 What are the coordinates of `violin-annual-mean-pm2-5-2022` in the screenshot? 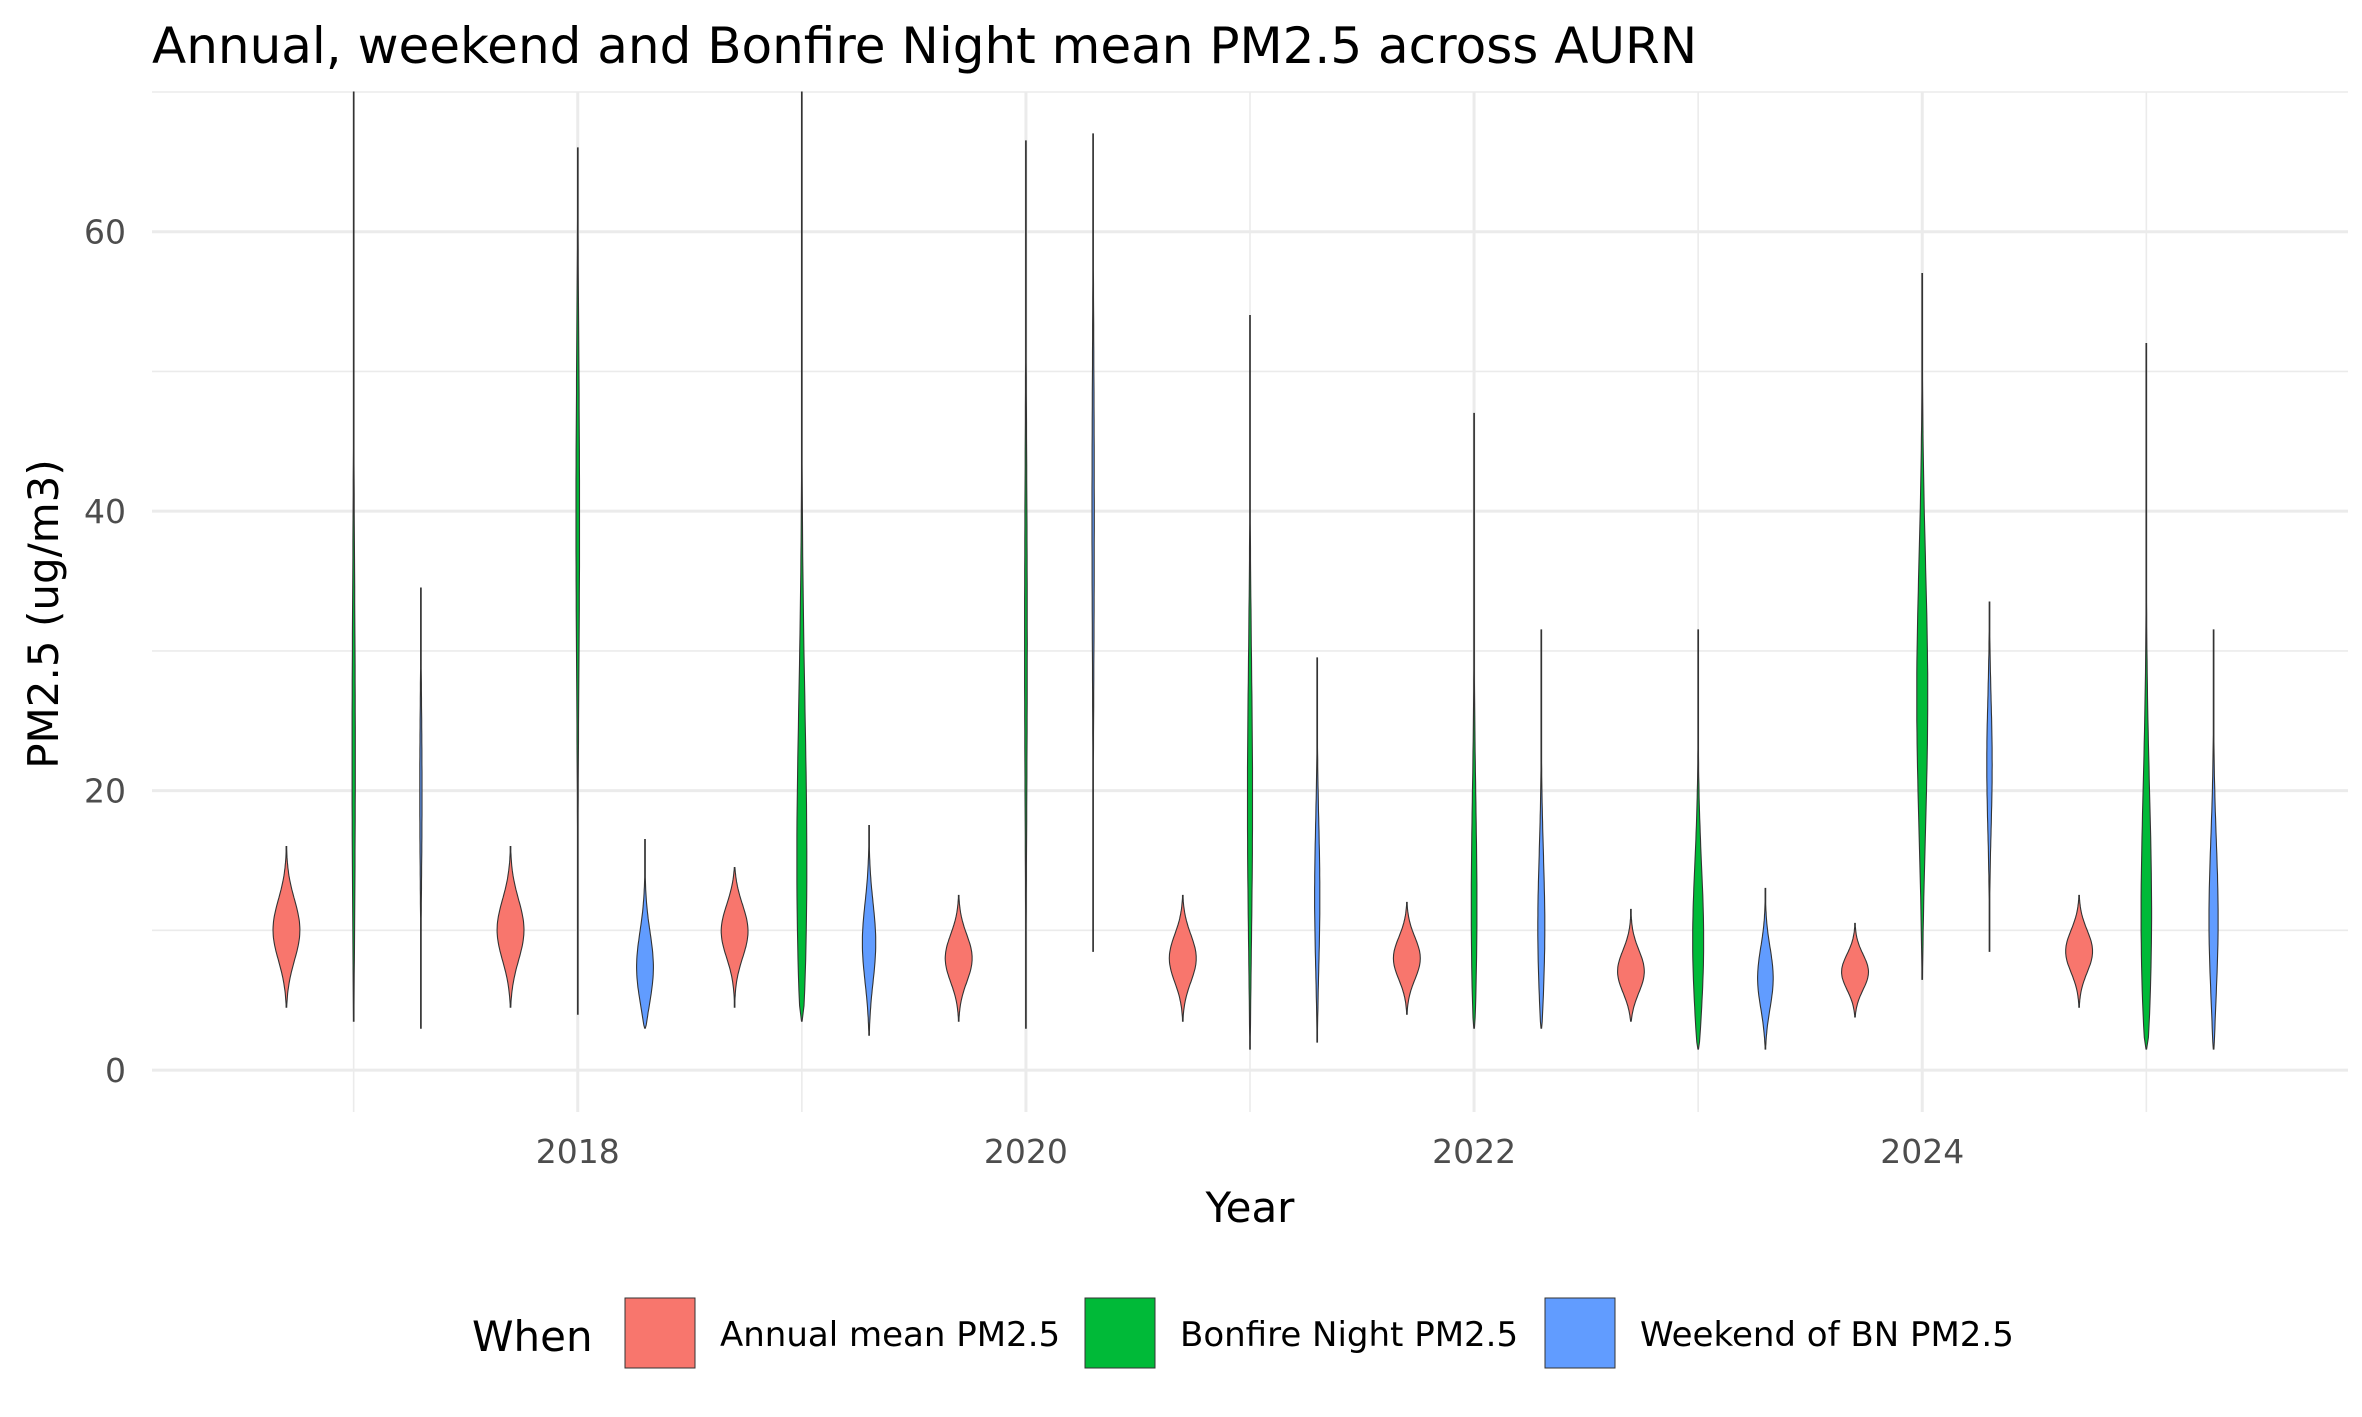 It's located at (1406, 958).